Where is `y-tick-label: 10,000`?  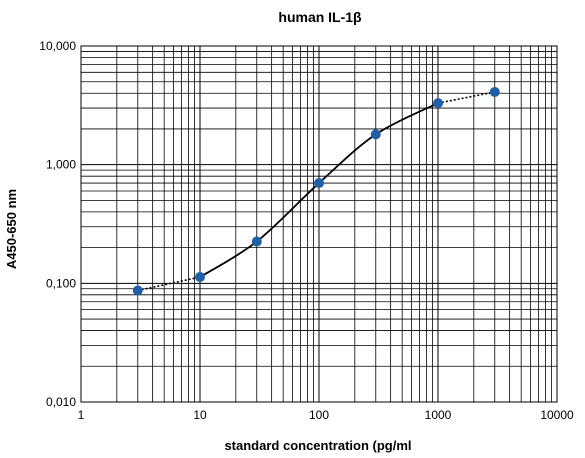 y-tick-label: 10,000 is located at coordinates (57, 46).